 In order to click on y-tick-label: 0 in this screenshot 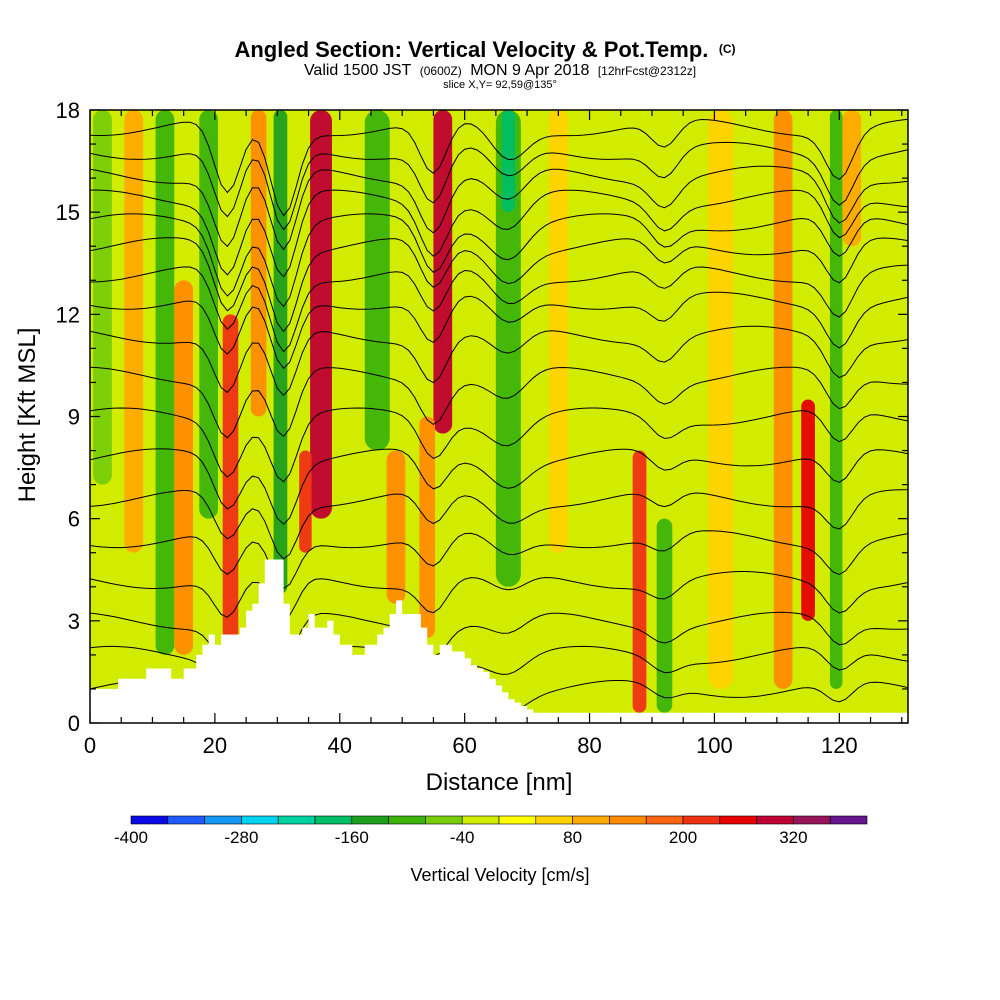, I will do `click(74, 723)`.